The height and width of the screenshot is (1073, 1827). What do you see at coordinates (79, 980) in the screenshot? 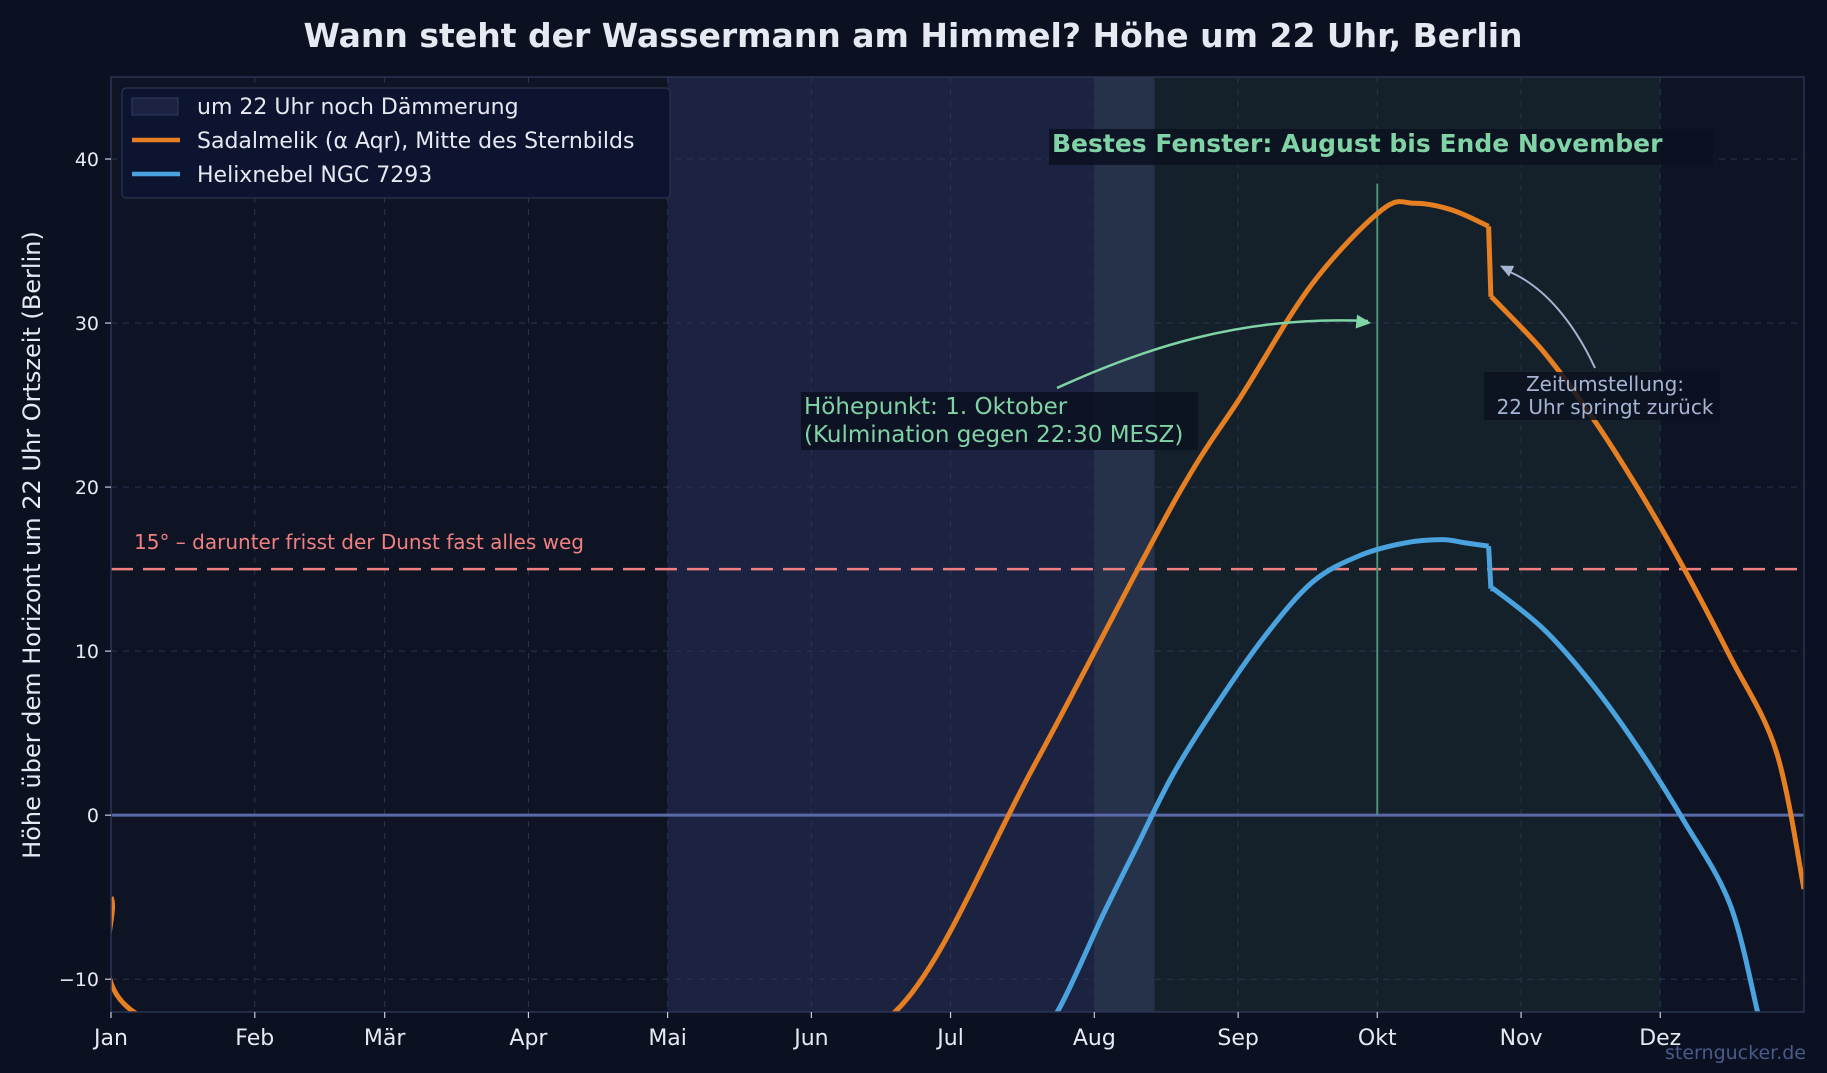
I see `y-tick-label--10: −10` at bounding box center [79, 980].